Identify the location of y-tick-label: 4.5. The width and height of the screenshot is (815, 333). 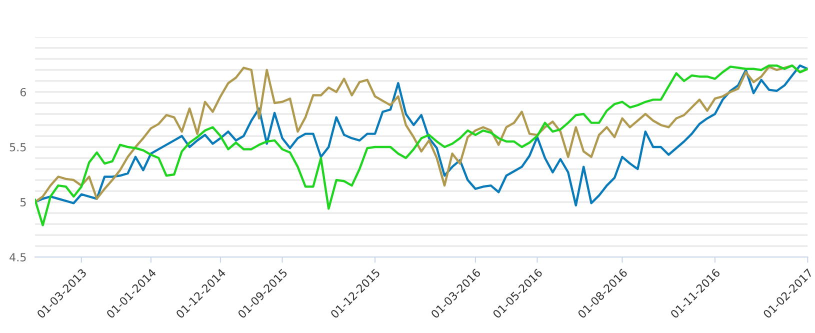
(18, 257).